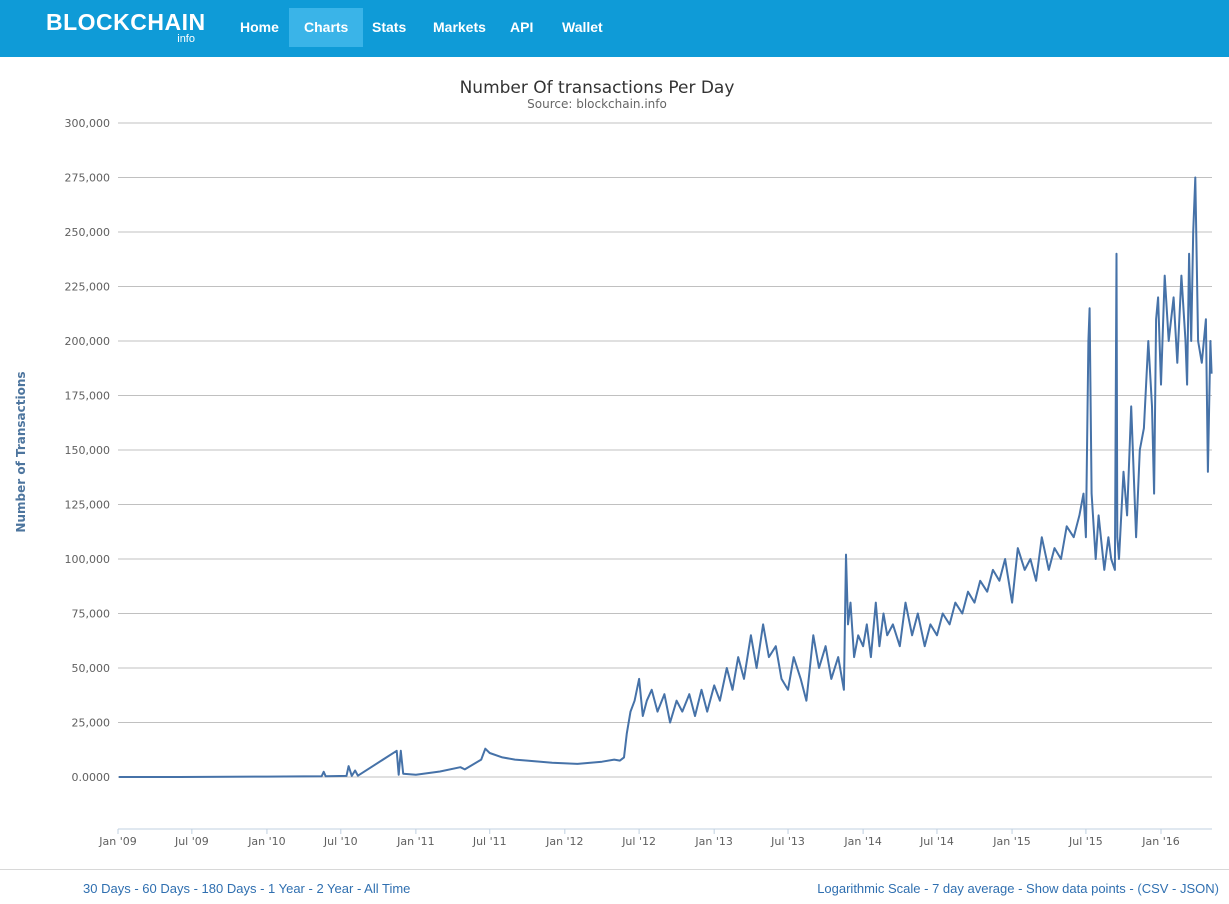 The image size is (1229, 904). What do you see at coordinates (597, 88) in the screenshot?
I see `chart-title: Number Of transactions Per Day` at bounding box center [597, 88].